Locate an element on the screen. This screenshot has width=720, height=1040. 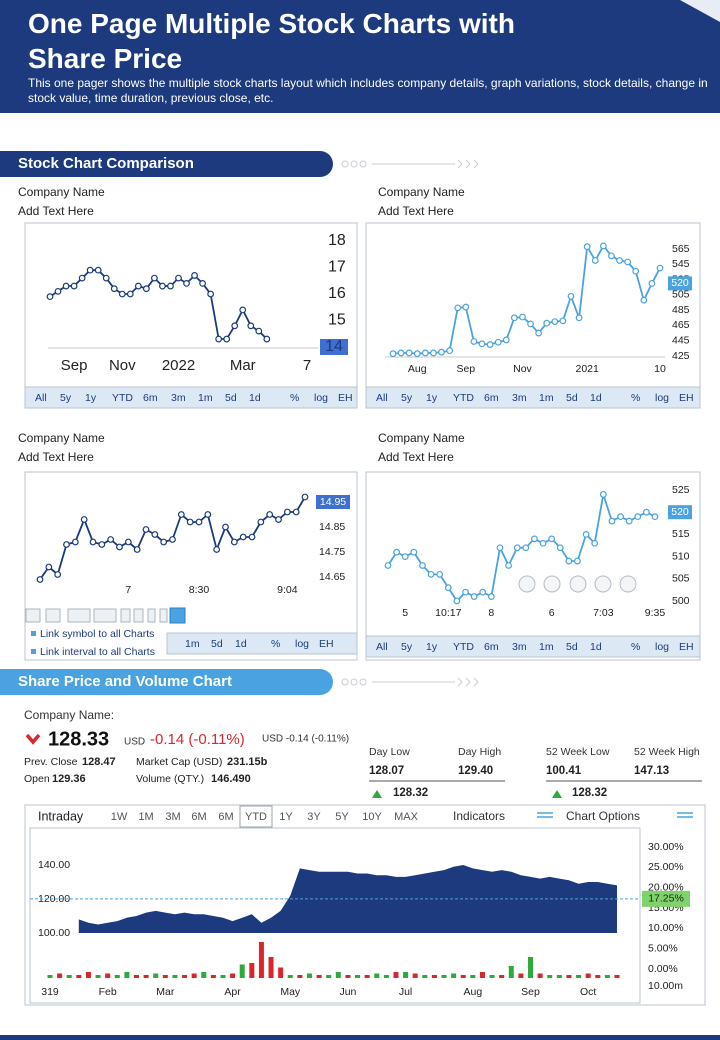
range-tab: YTD is located at coordinates (256, 817).